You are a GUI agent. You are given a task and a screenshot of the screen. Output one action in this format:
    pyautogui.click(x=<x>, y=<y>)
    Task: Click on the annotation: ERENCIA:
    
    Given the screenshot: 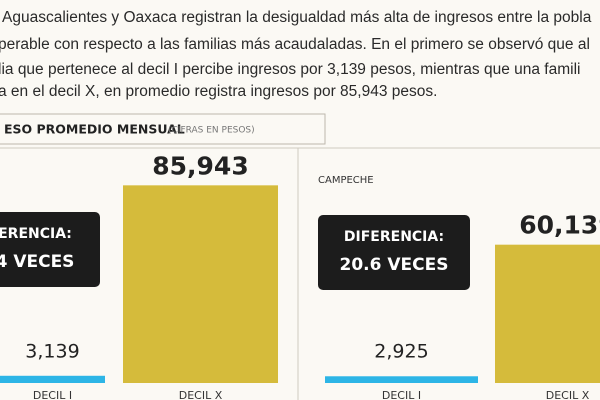 What is the action you would take?
    pyautogui.click(x=36, y=234)
    